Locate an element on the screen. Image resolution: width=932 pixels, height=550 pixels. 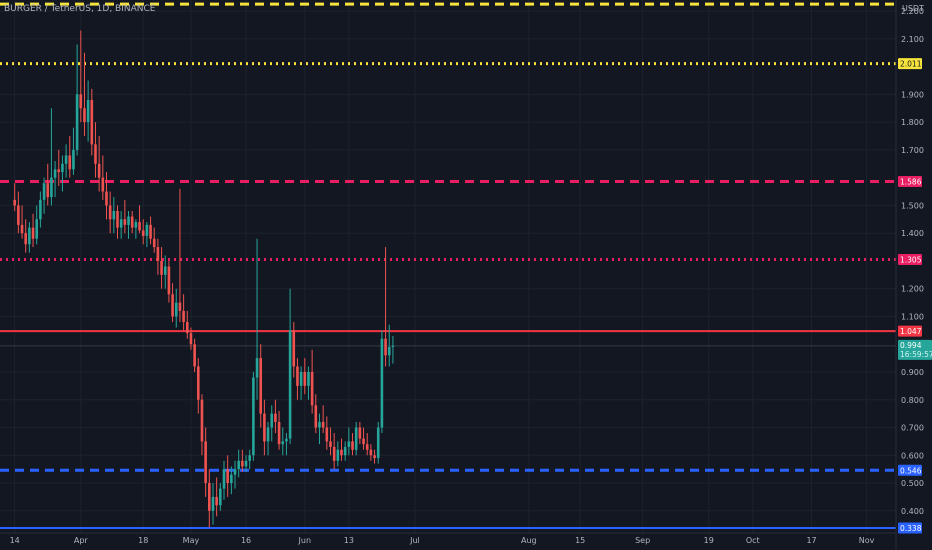
price-tick-label-4: 1.700 is located at coordinates (912, 150).